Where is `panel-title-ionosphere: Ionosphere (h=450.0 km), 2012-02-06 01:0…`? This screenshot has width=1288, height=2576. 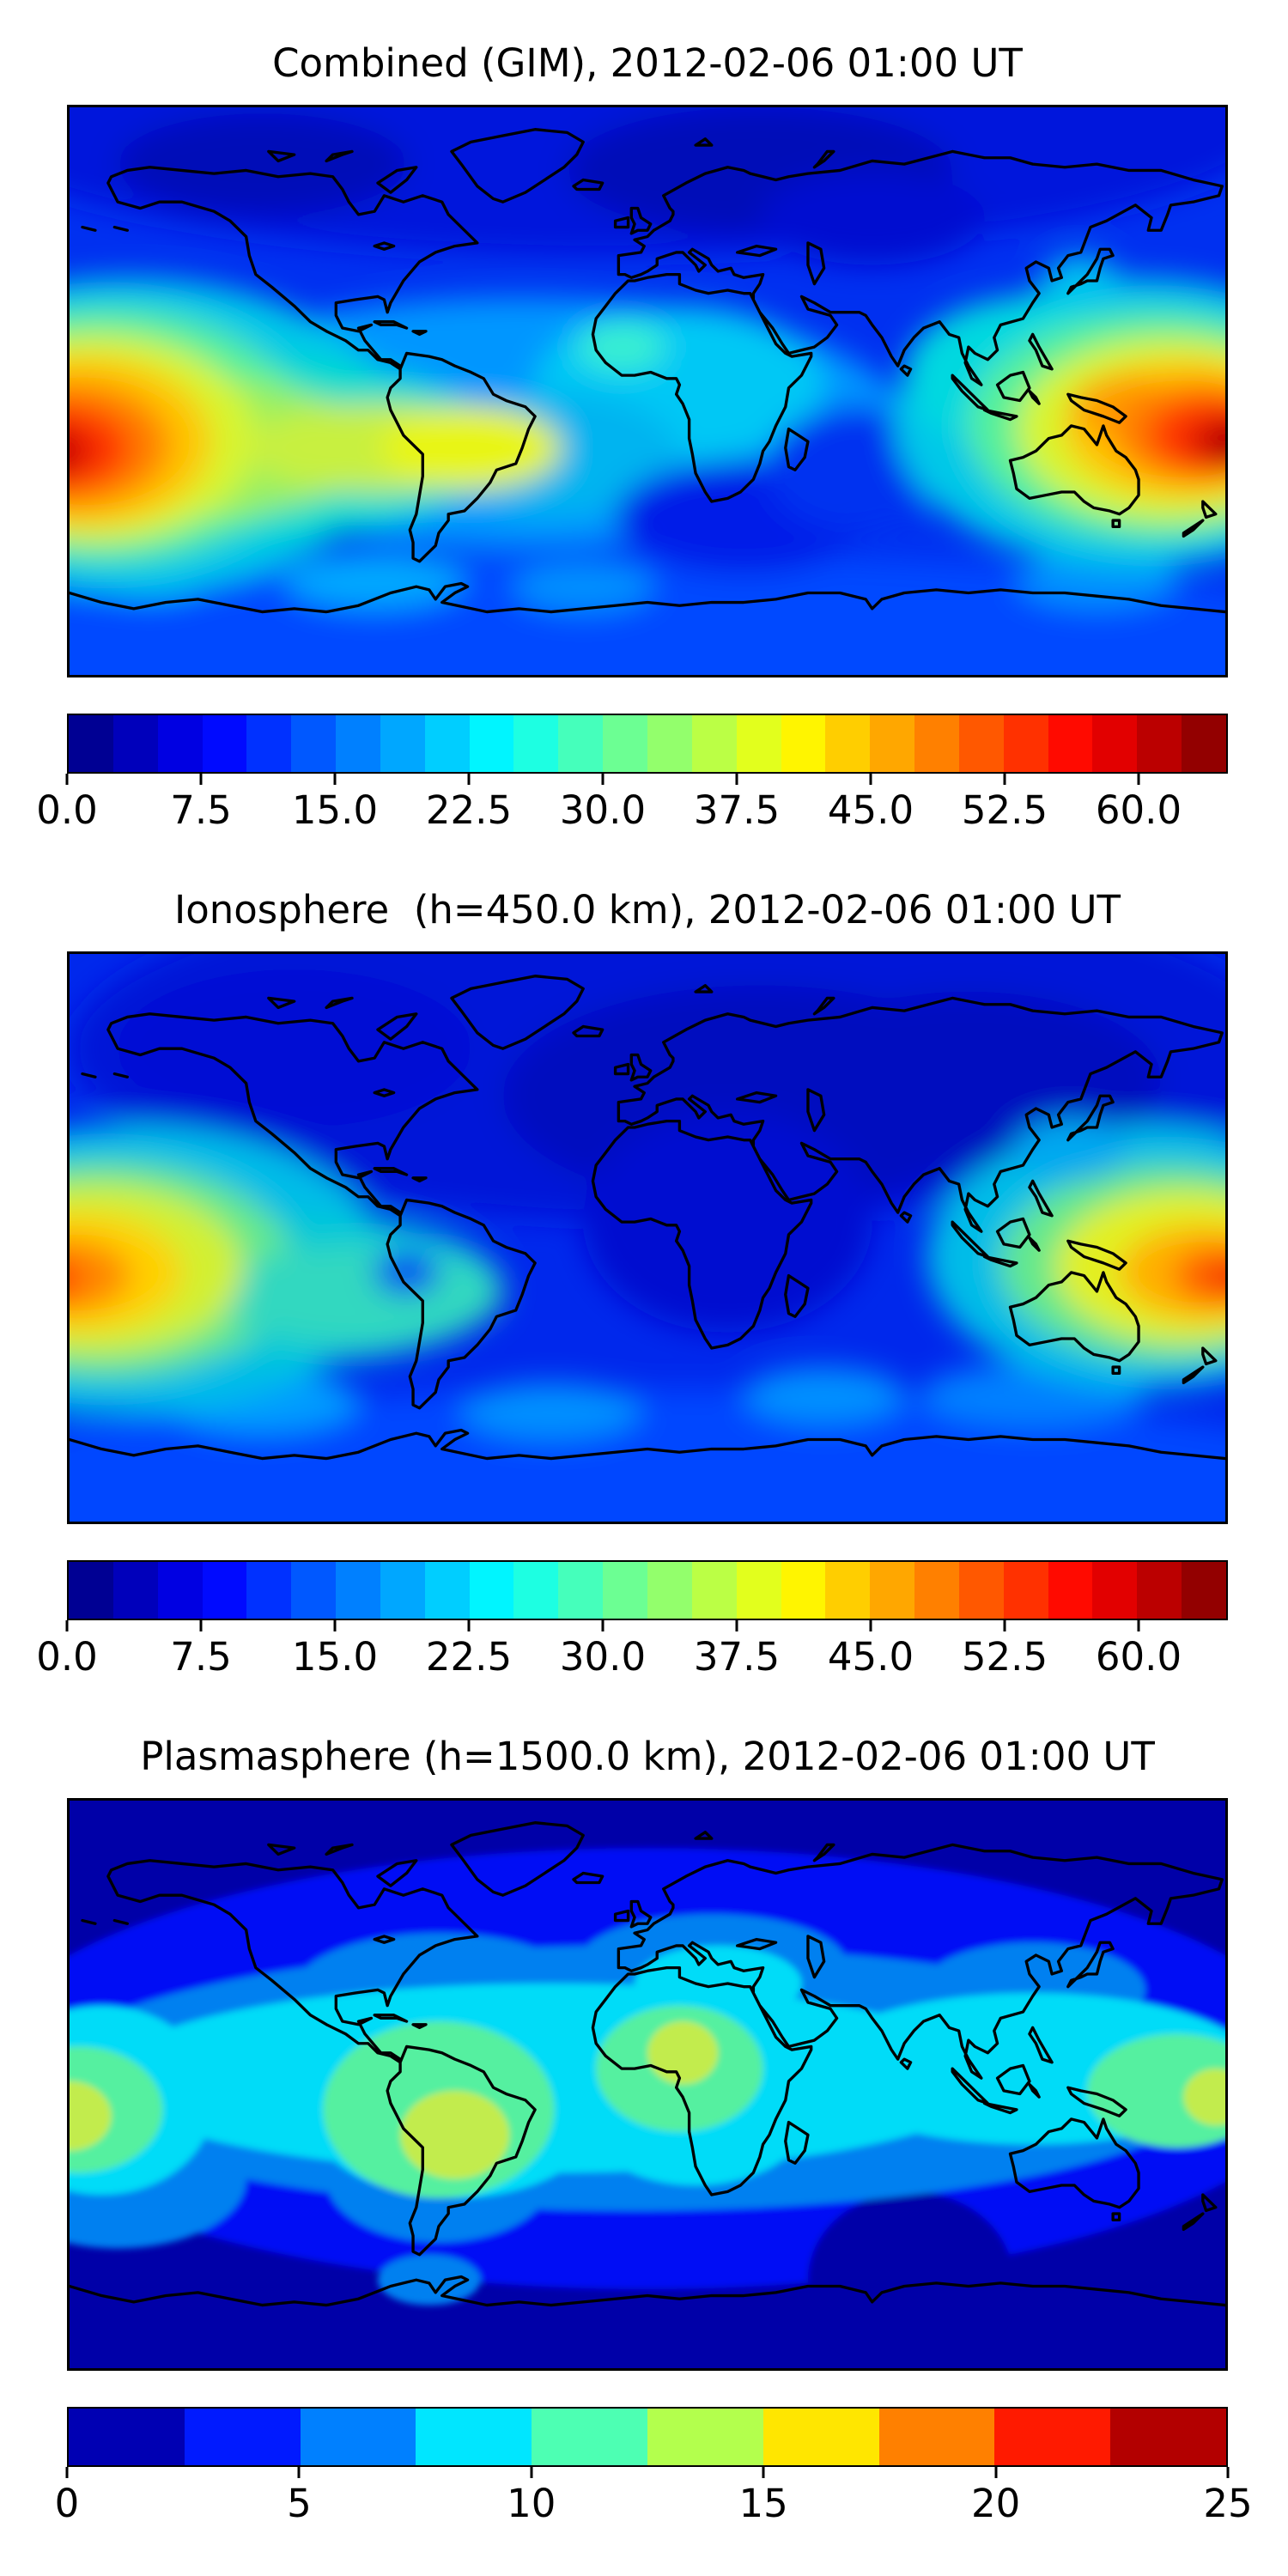 panel-title-ionosphere: Ionosphere (h=450.0 km), 2012-02-06 01:0… is located at coordinates (647, 910).